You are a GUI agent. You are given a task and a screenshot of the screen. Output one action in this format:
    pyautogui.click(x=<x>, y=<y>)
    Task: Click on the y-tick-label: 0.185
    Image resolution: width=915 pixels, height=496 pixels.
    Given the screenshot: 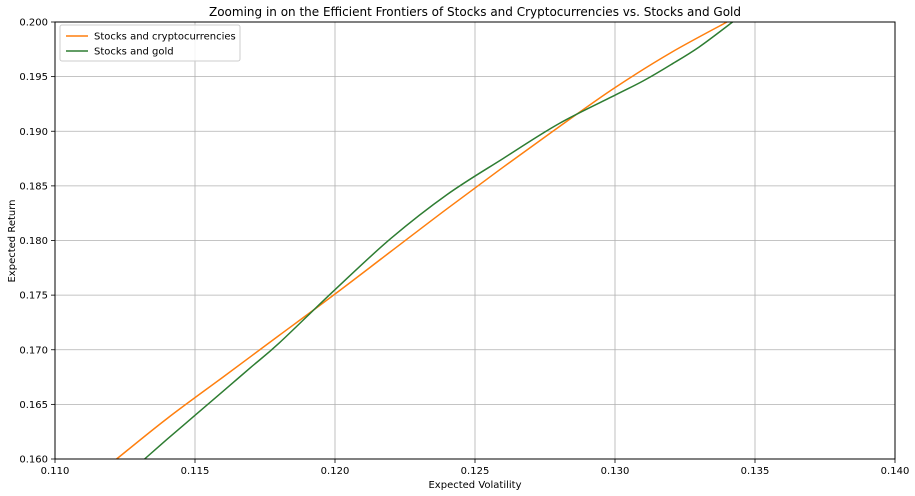 What is the action you would take?
    pyautogui.click(x=33, y=186)
    